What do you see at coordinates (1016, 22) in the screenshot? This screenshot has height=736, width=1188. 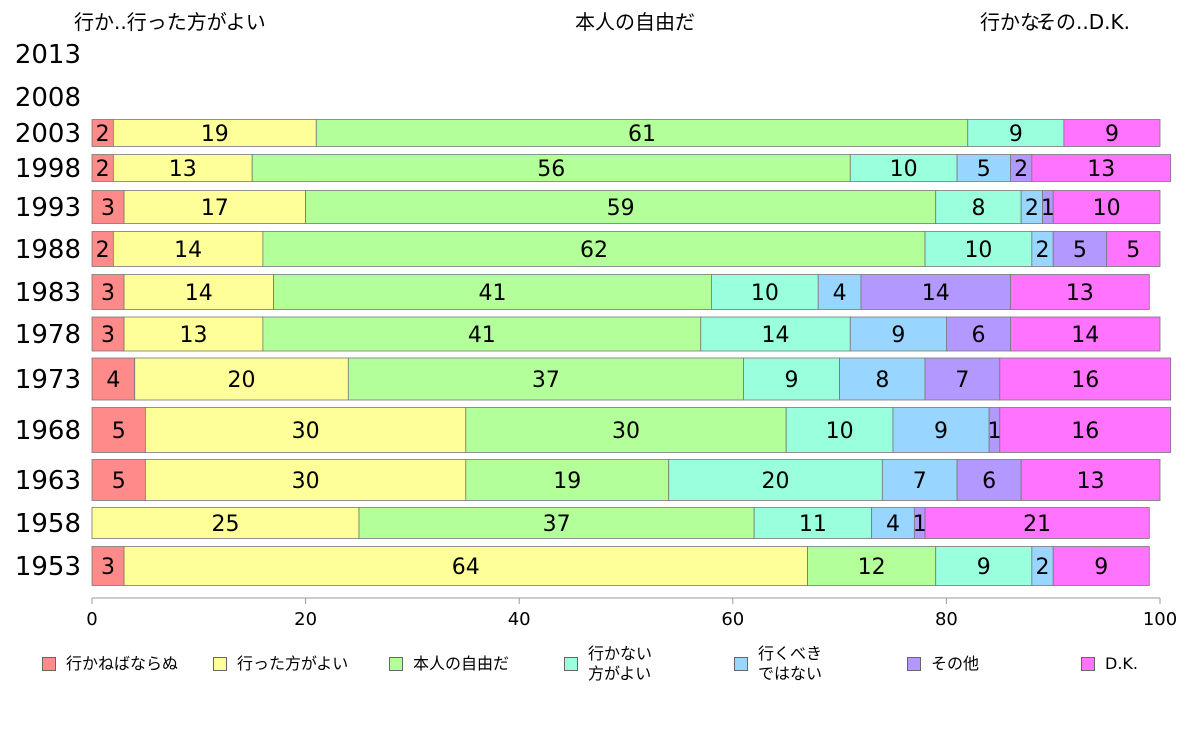 I see `top-label-right: 行かな..` at bounding box center [1016, 22].